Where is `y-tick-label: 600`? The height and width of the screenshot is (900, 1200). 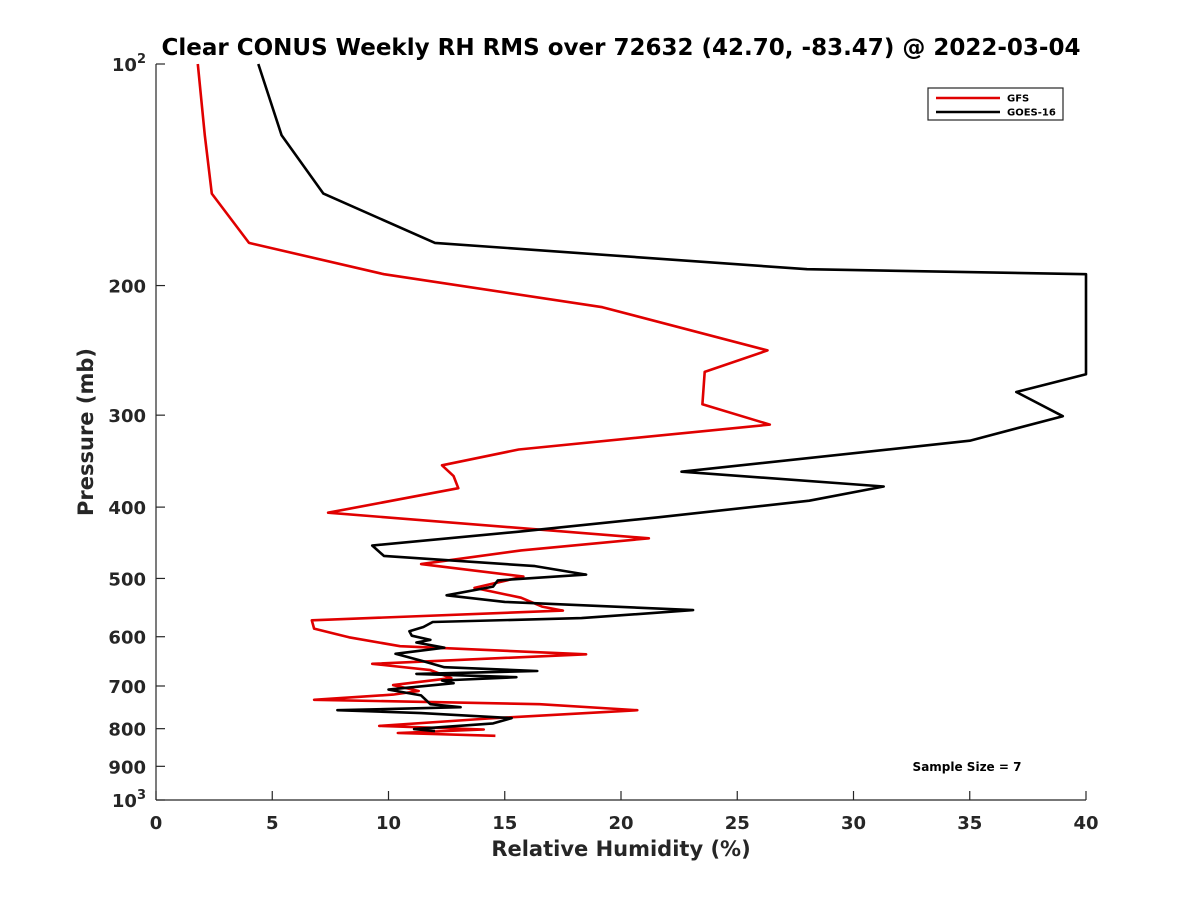
y-tick-label: 600 is located at coordinates (127, 638).